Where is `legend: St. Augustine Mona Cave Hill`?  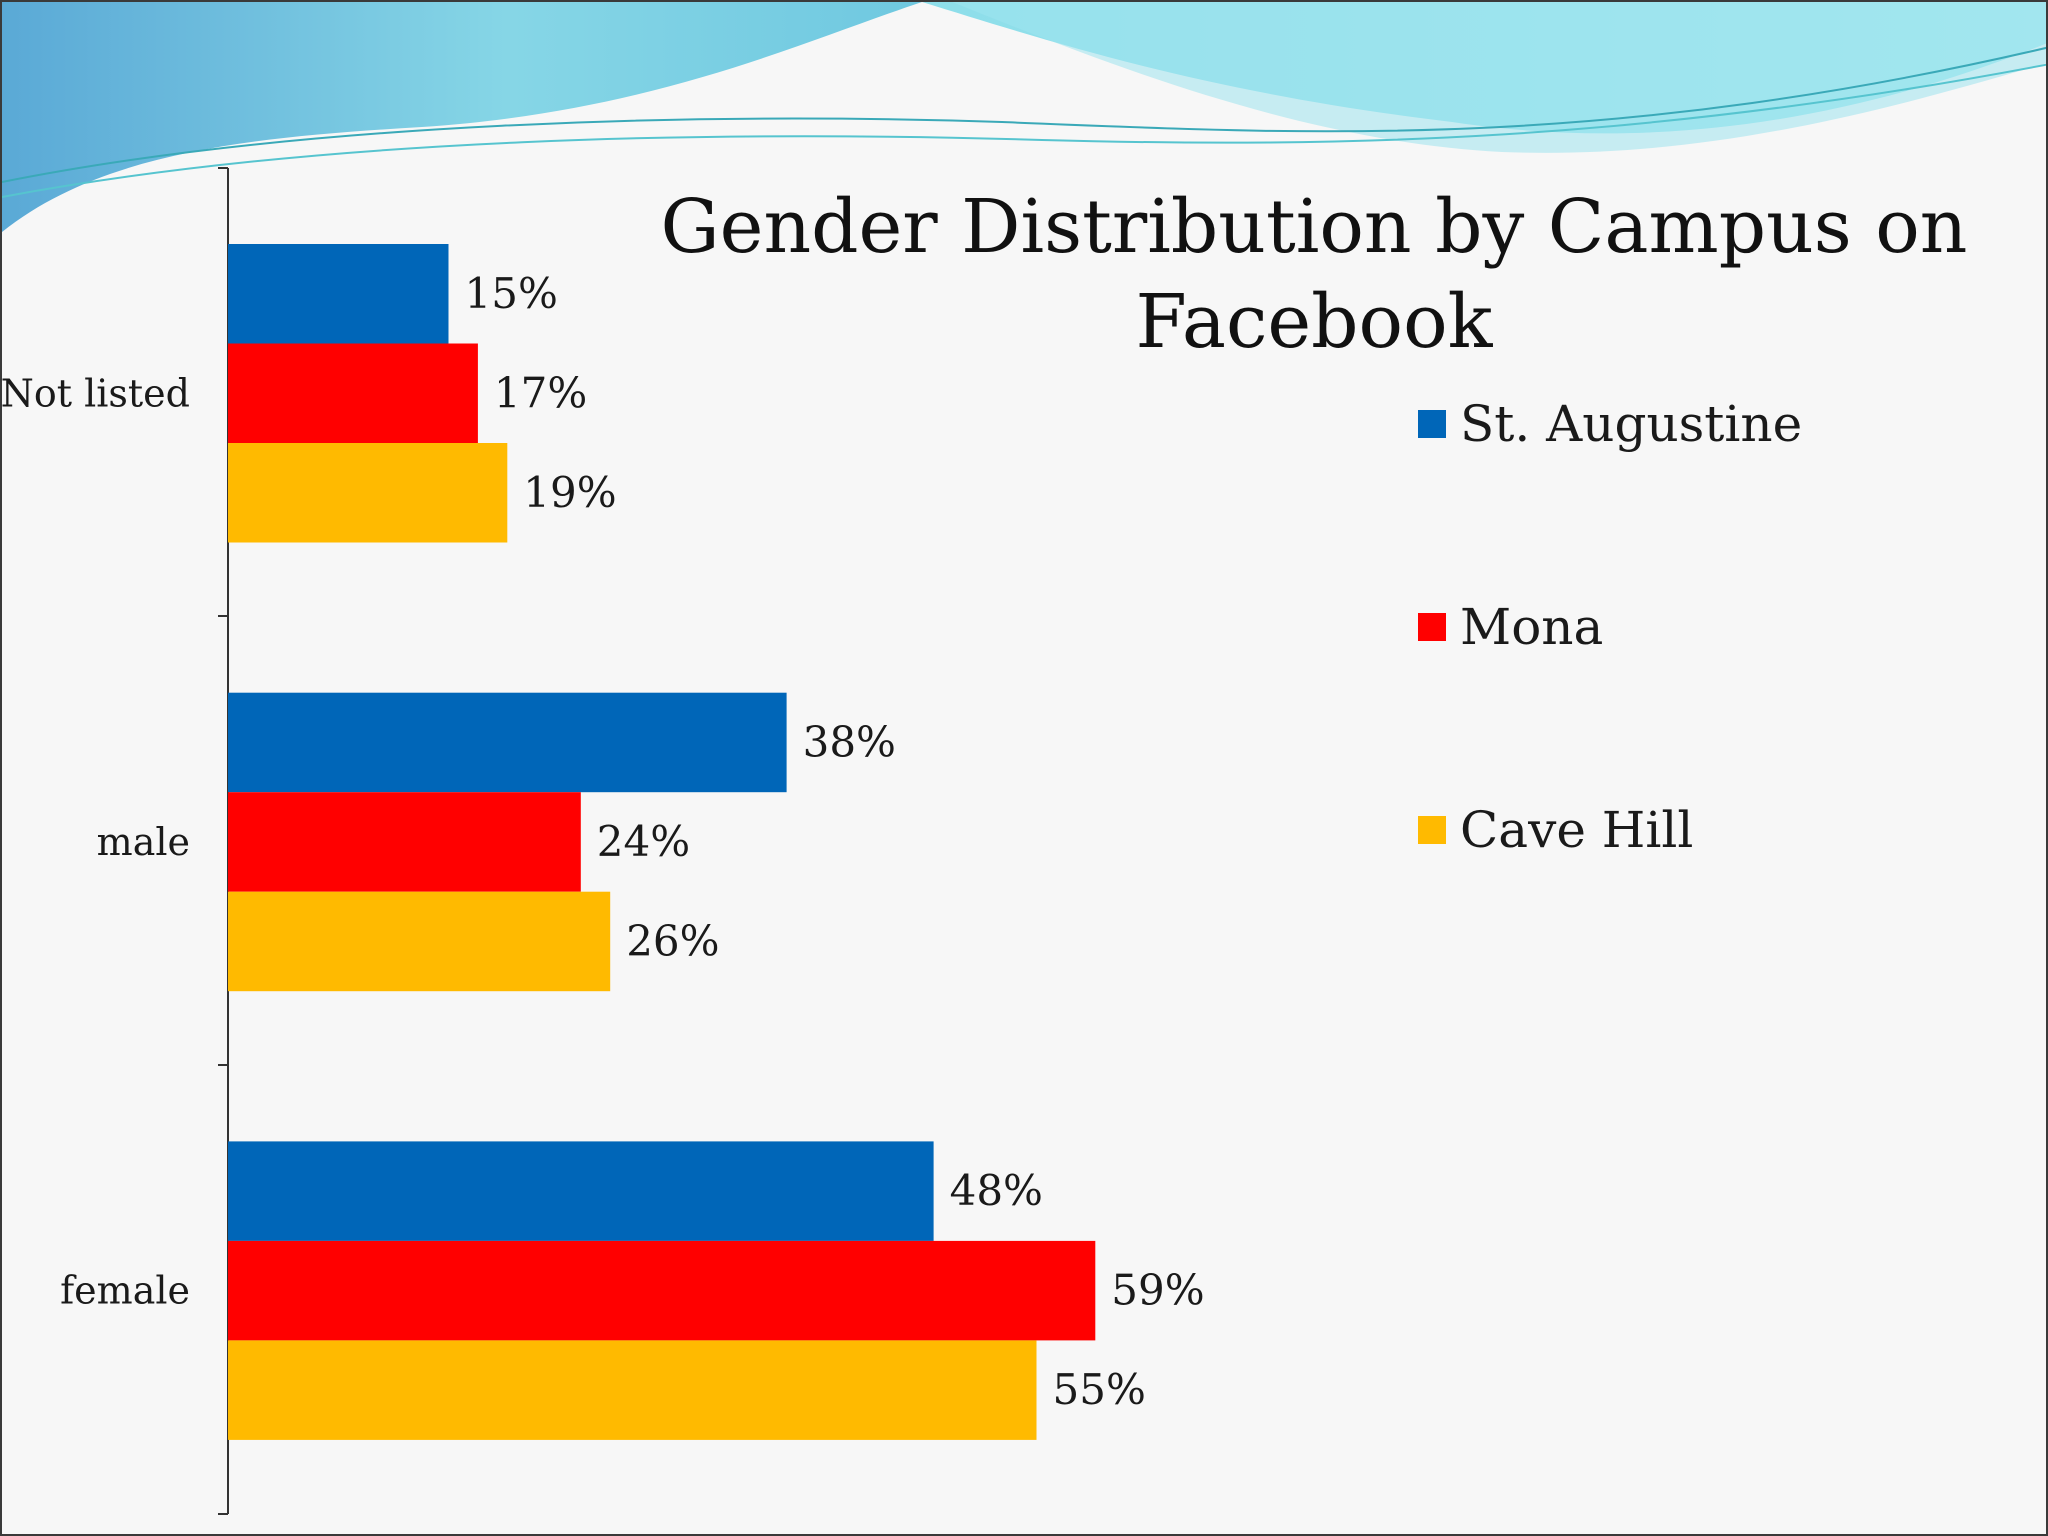
legend: St. Augustine Mona Cave Hill is located at coordinates (1610, 627).